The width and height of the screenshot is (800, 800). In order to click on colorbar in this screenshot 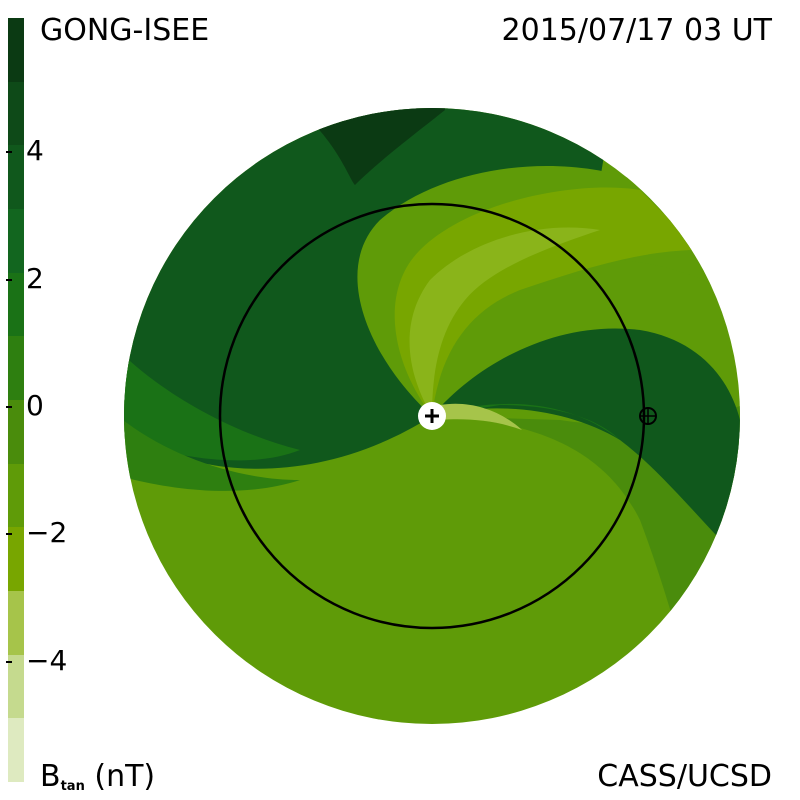, I will do `click(16, 400)`.